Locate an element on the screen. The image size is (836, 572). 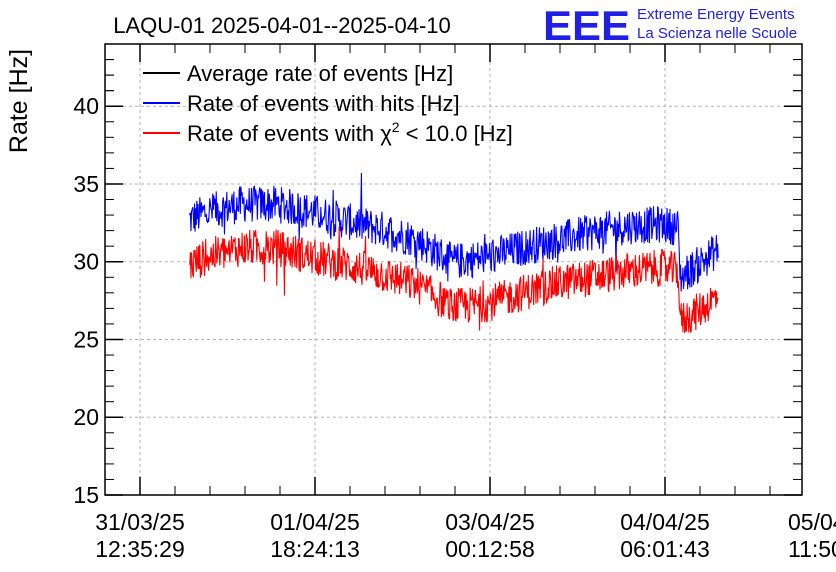
y-tick-label: 35 is located at coordinates (86, 184).